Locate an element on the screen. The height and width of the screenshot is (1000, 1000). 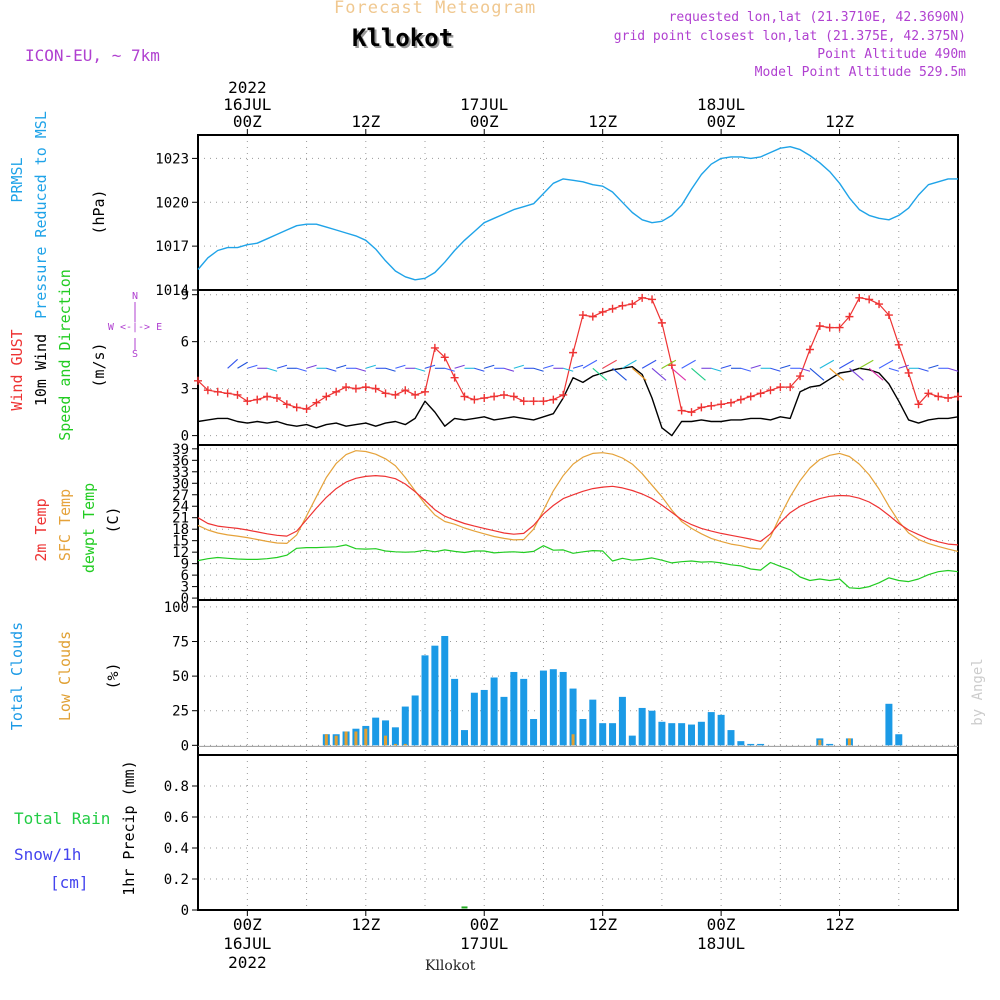
watermark: by Angel is located at coordinates (978, 691).